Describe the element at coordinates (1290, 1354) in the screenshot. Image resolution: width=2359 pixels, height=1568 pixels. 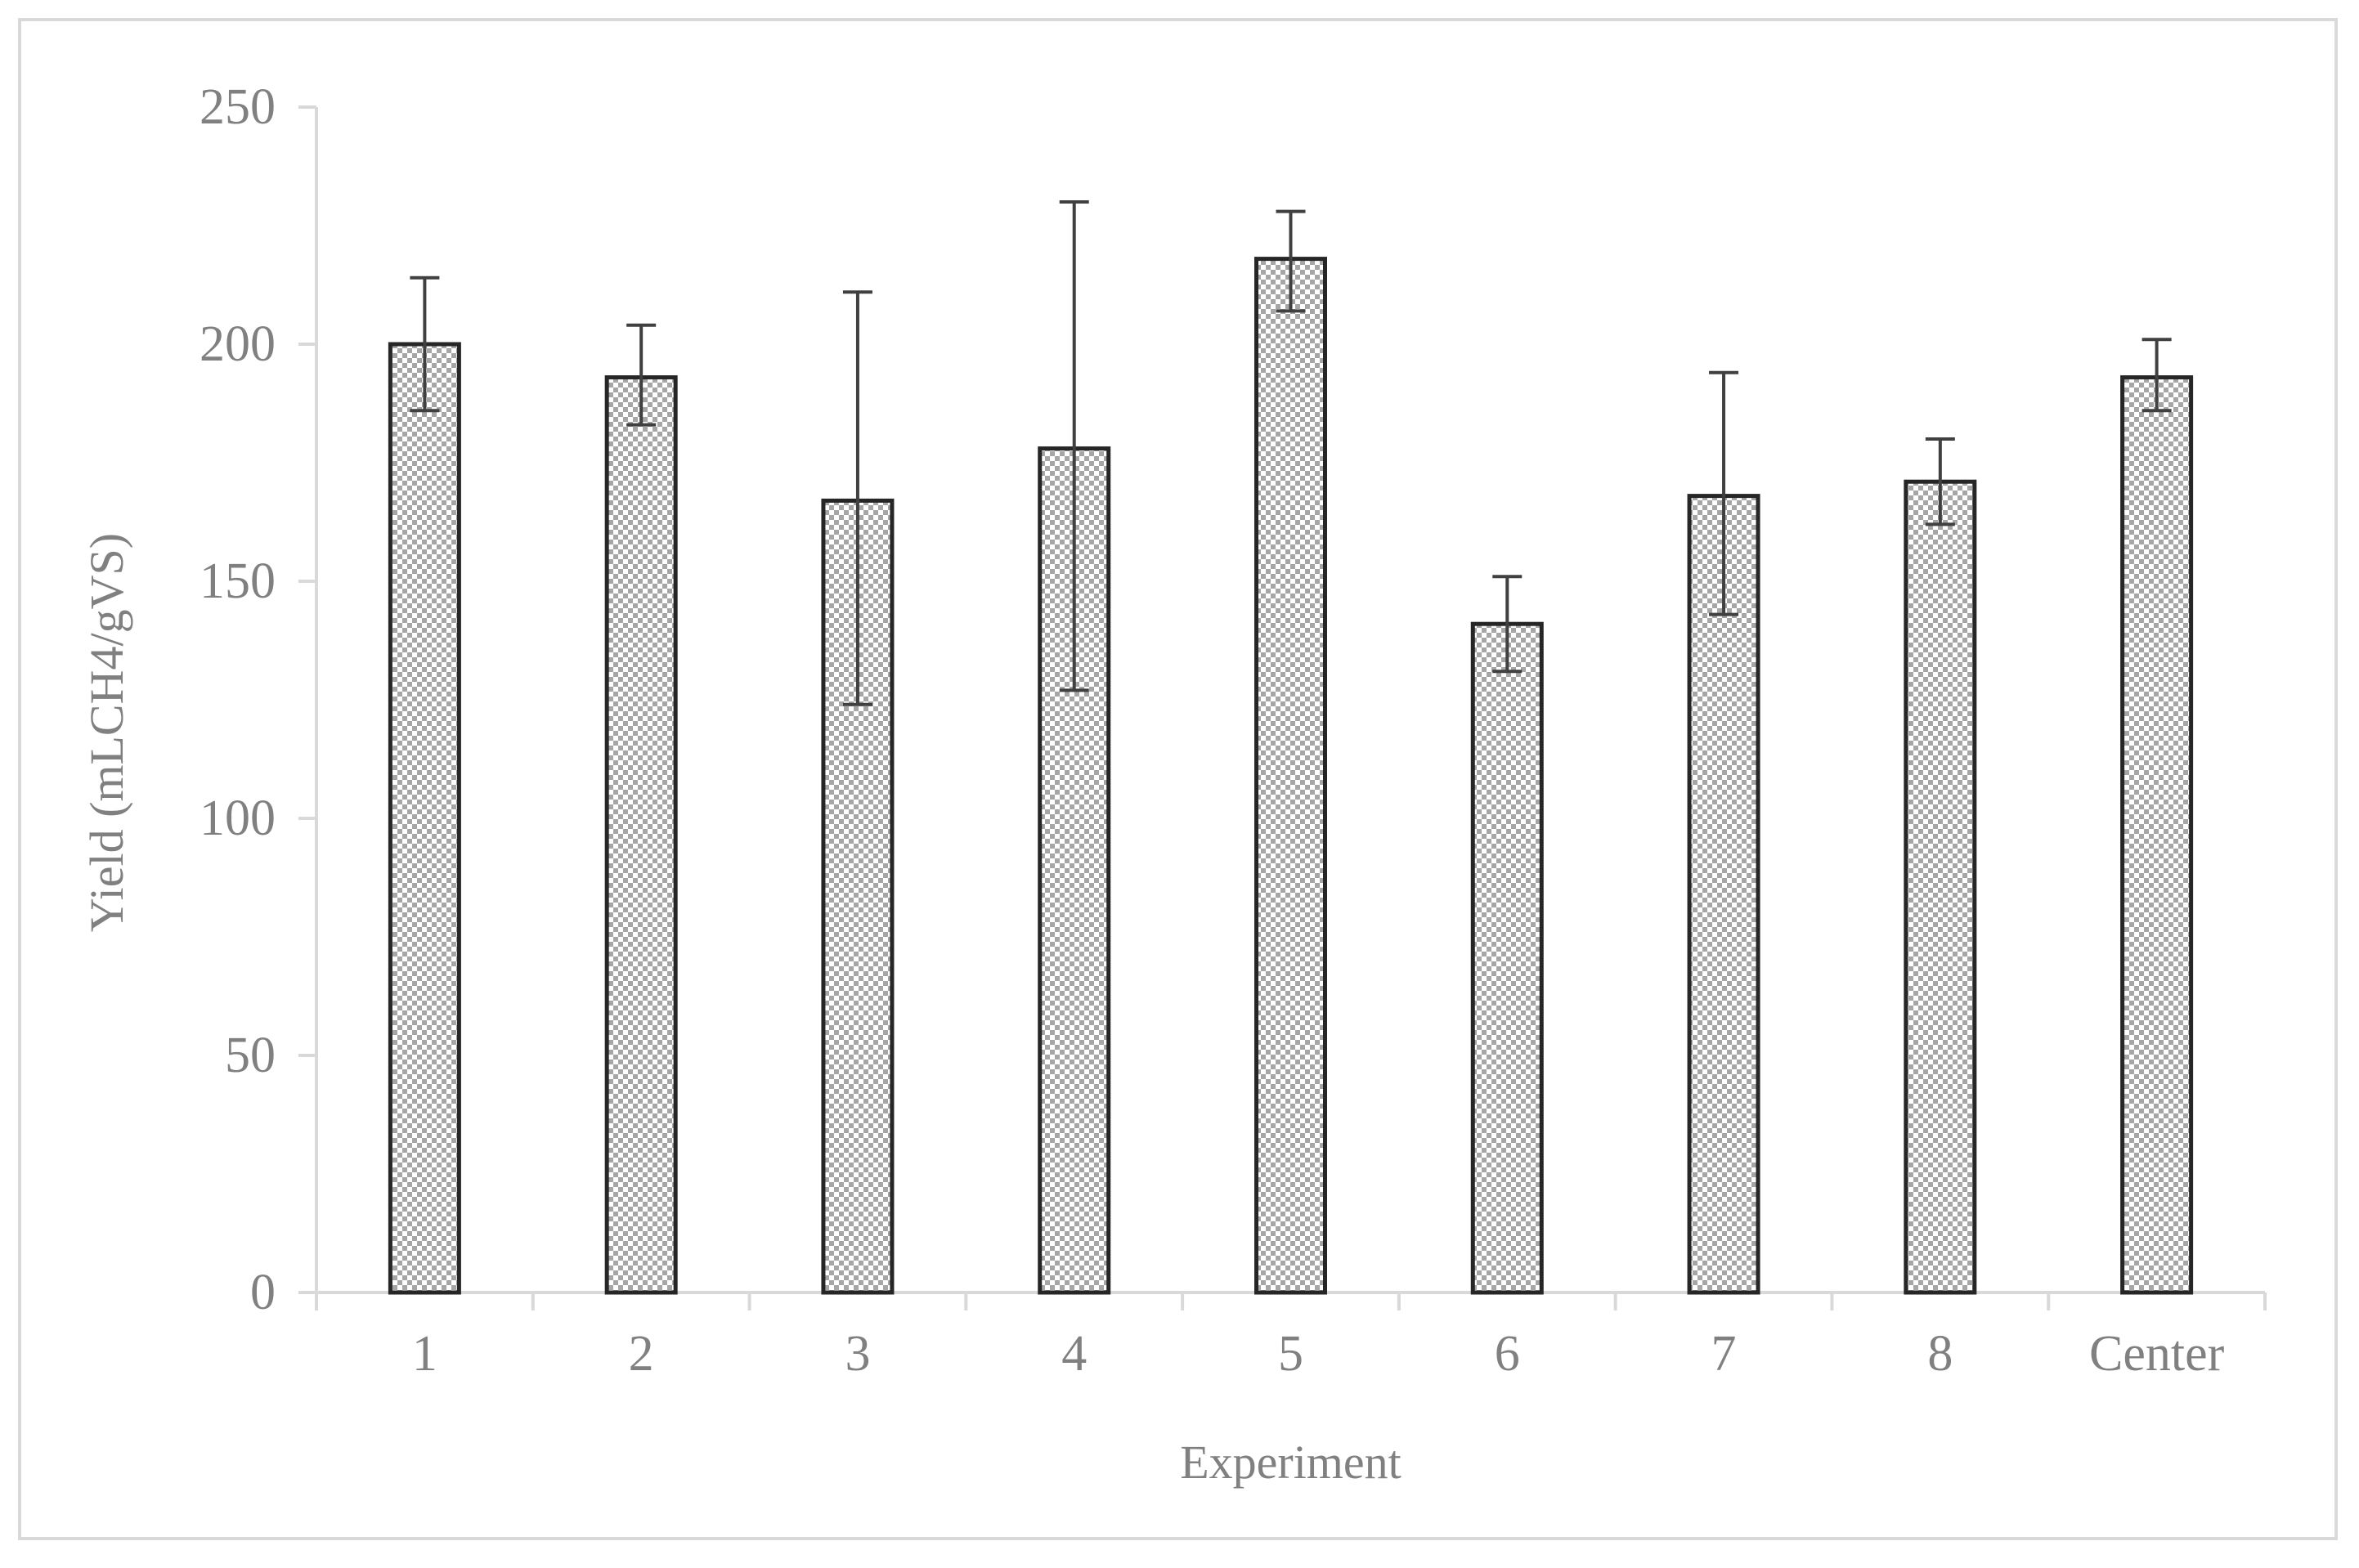
I see `x-tick-label: 5` at that location.